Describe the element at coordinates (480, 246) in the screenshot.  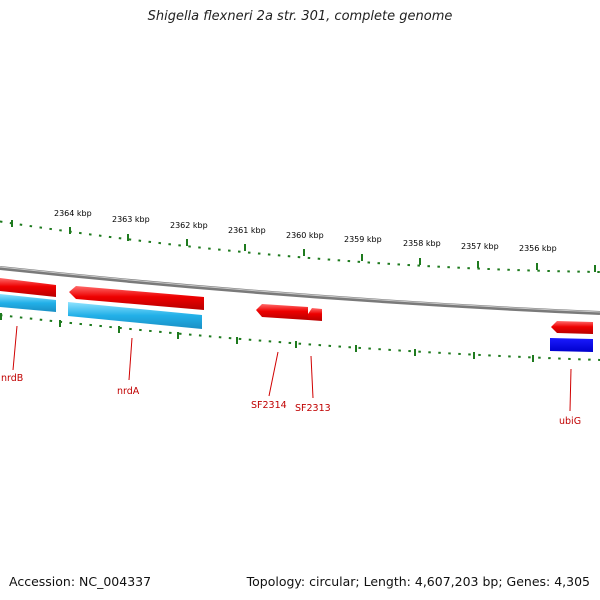
I see `kbp-label: 2357 kbp` at that location.